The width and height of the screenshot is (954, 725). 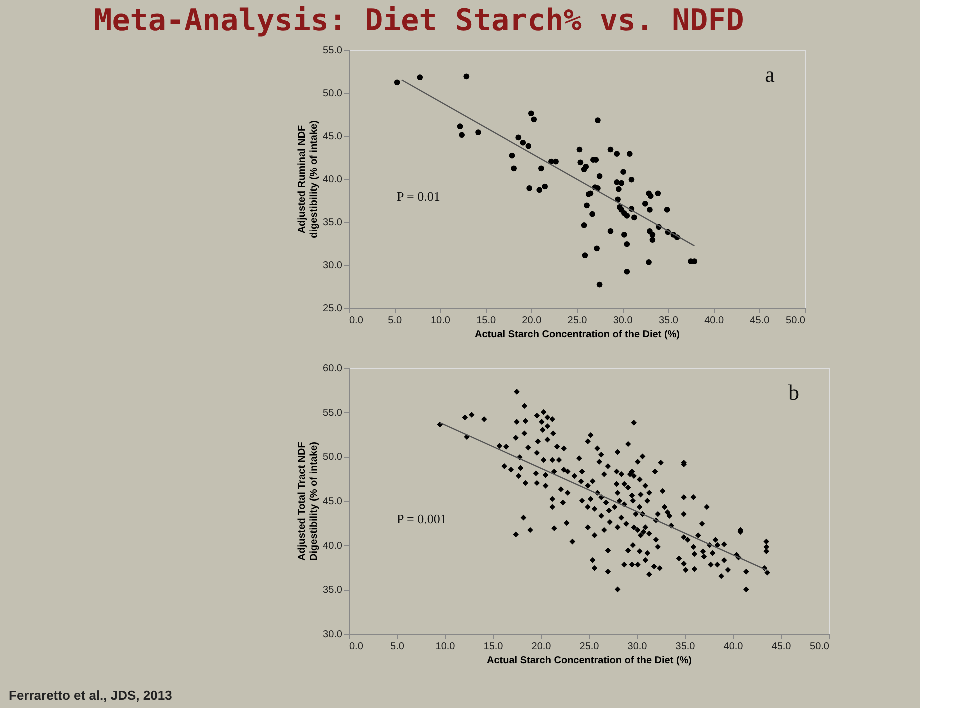 I want to click on y-axis-title: Adjusted Total Tract NDF Digestibility (% of intake), so click(x=308, y=501).